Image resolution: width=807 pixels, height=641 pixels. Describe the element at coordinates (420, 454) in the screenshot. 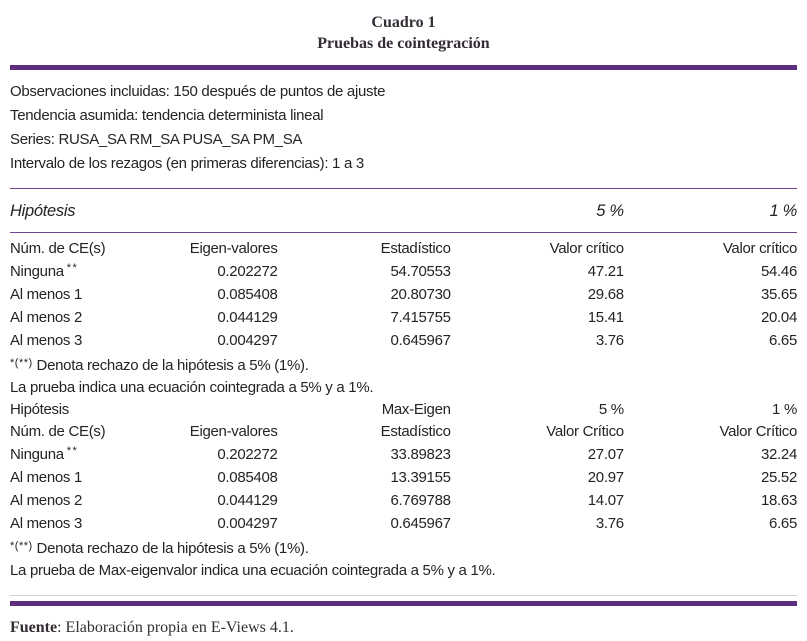

I see `statistic-cell: 33.89823` at that location.